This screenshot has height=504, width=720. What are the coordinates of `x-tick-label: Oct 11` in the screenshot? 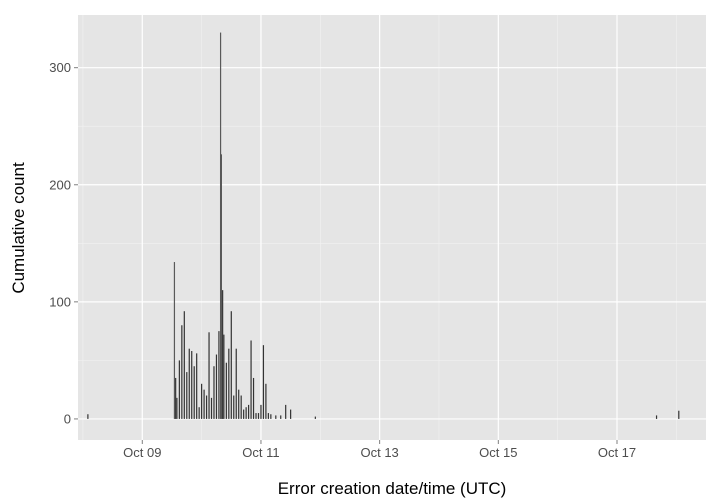 It's located at (260, 452).